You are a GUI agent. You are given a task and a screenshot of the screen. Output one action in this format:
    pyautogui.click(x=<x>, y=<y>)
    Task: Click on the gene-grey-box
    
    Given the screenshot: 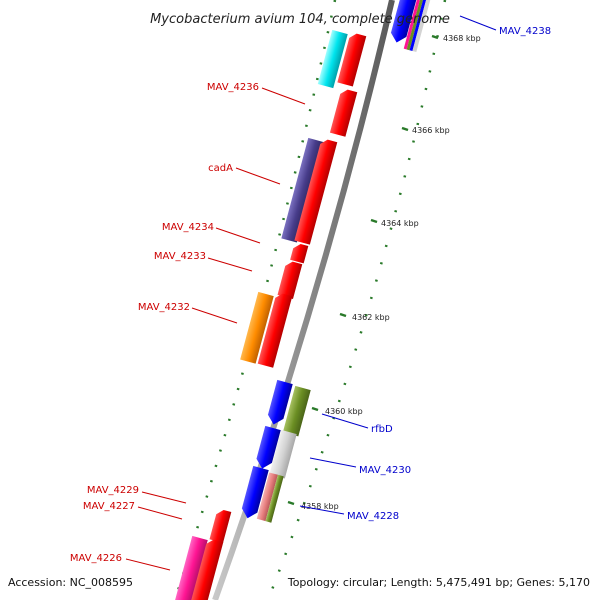 What is the action you would take?
    pyautogui.click(x=283, y=454)
    